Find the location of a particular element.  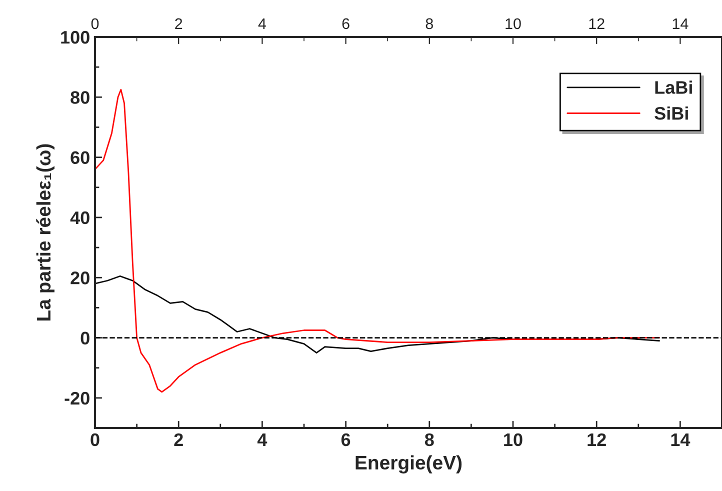

x2-tick-label: 4 is located at coordinates (262, 23).